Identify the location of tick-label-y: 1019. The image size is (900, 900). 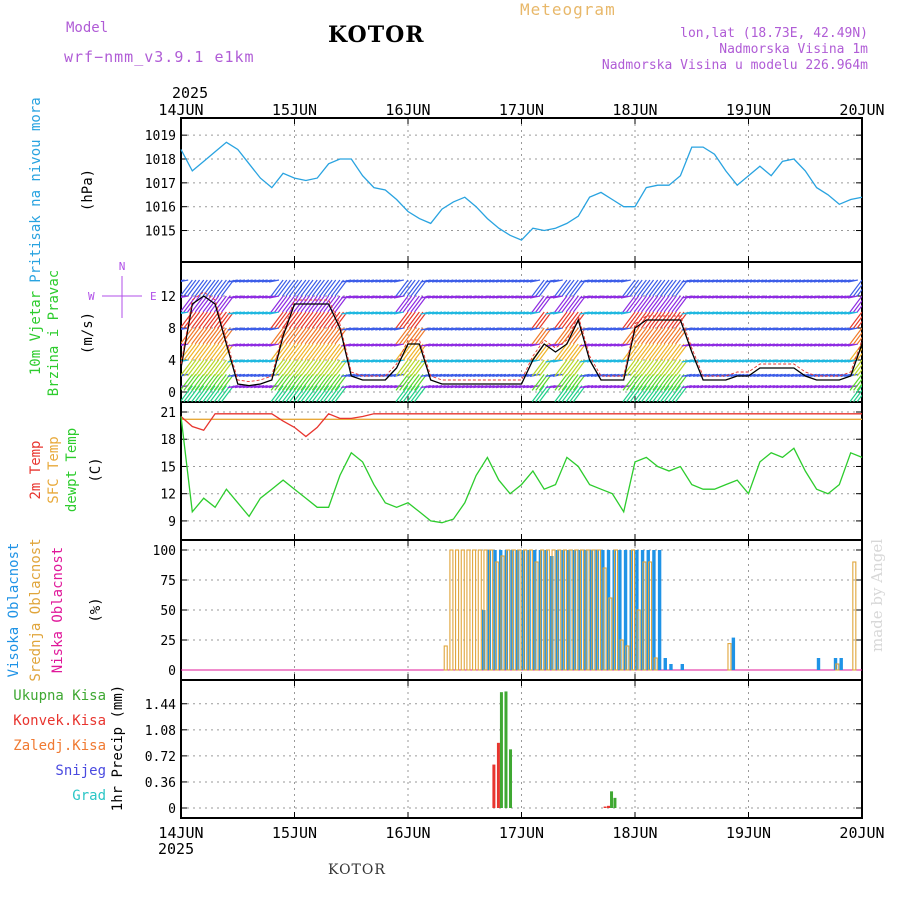
(160, 136).